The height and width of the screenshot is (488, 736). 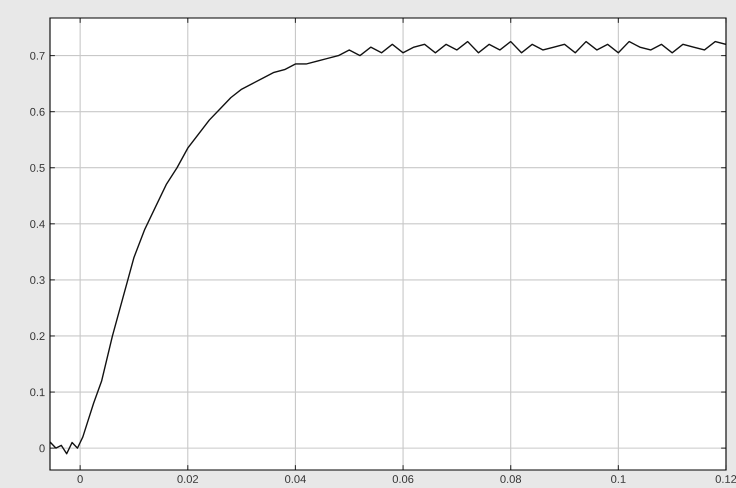 What do you see at coordinates (80, 479) in the screenshot?
I see `x-tick-label: 0` at bounding box center [80, 479].